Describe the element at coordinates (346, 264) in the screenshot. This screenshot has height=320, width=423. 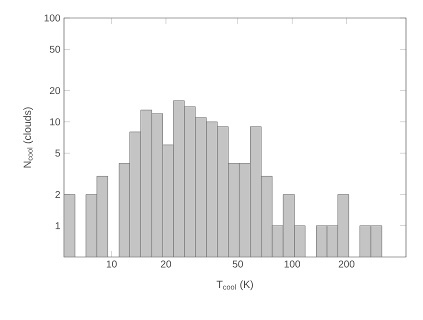
I see `x-tick-label: 200` at that location.